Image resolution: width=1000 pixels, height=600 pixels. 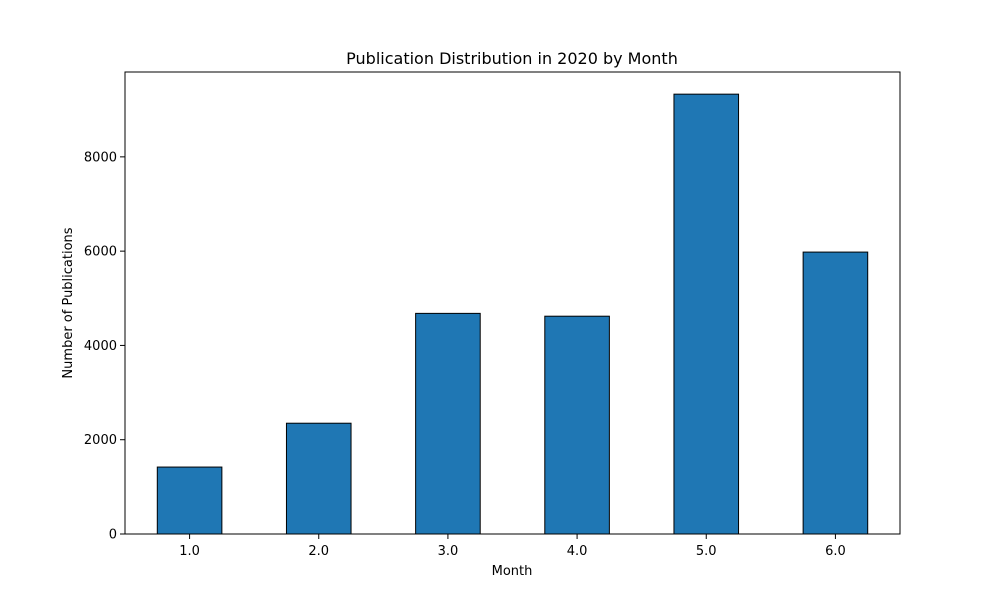 What do you see at coordinates (577, 551) in the screenshot?
I see `x-tick-label: 4.0` at bounding box center [577, 551].